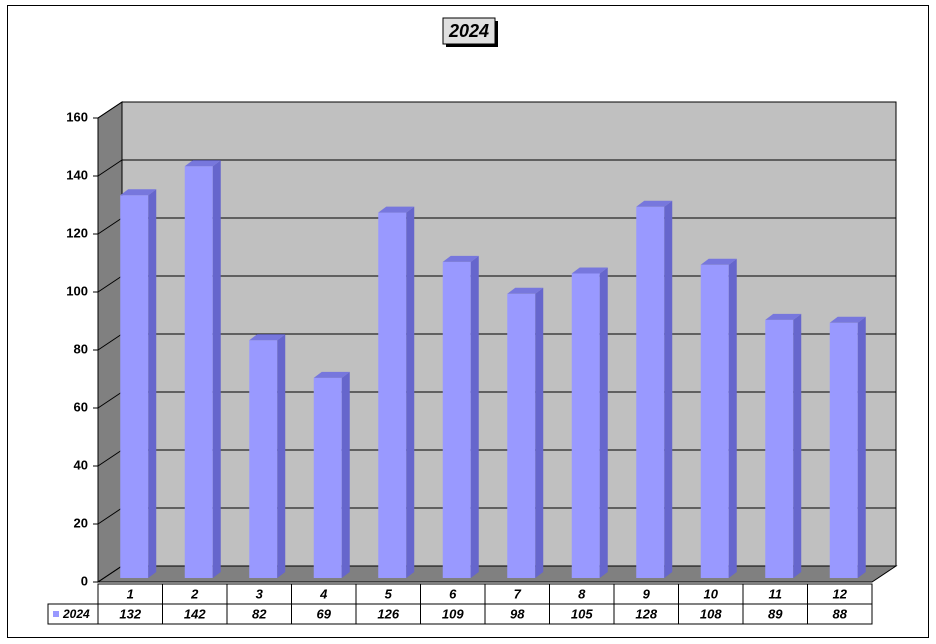  What do you see at coordinates (324, 613) in the screenshot?
I see `table-value: 69` at bounding box center [324, 613].